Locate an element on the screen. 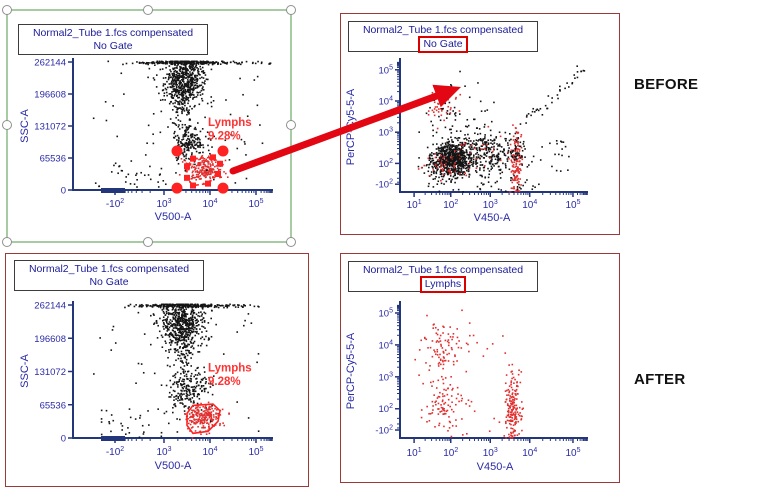  before-label: BEFORE is located at coordinates (666, 84).